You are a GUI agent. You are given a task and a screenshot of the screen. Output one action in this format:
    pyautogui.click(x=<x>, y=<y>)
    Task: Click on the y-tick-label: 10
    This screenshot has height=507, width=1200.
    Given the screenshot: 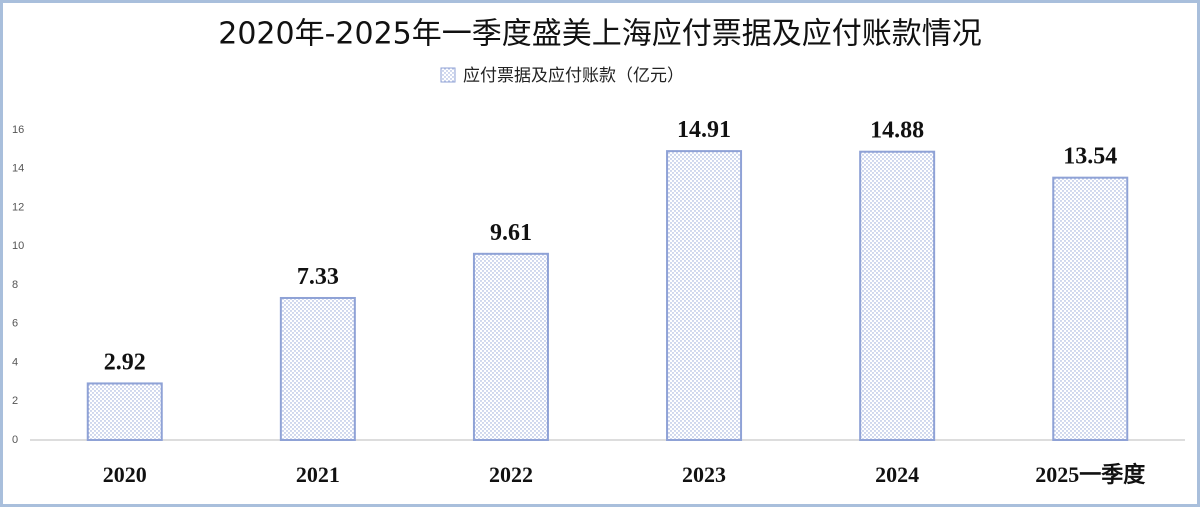 What is the action you would take?
    pyautogui.click(x=18, y=246)
    